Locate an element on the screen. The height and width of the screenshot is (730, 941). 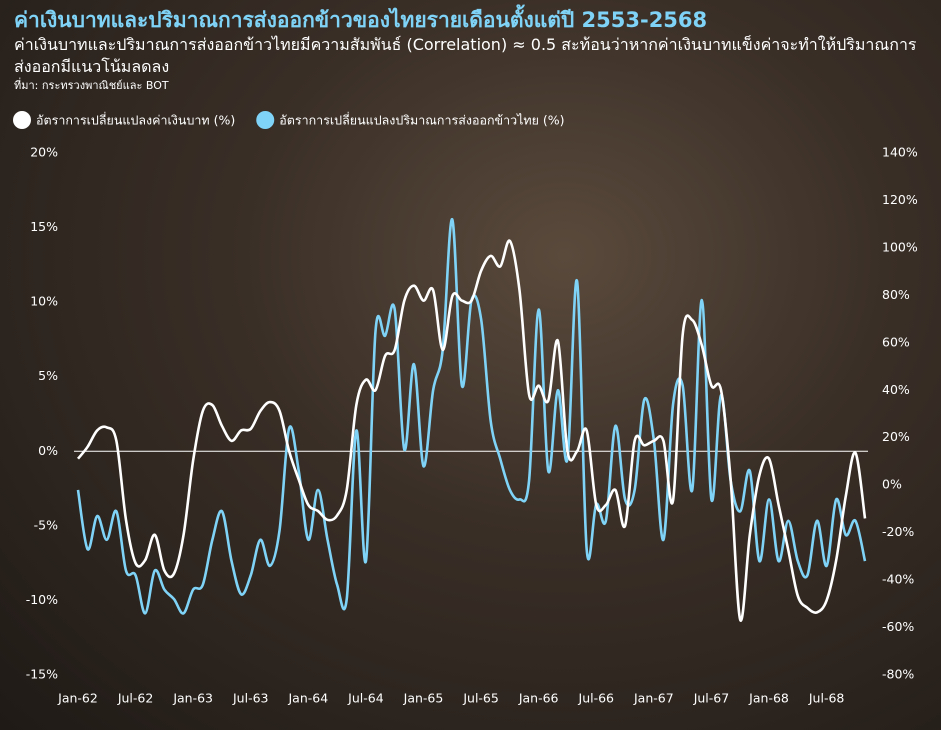
x-tick-label: Jan-63 is located at coordinates (192, 698).